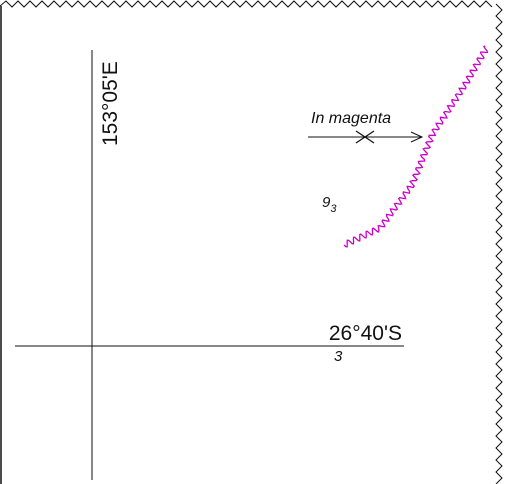  What do you see at coordinates (351, 118) in the screenshot?
I see `annotation-text: In magenta` at bounding box center [351, 118].